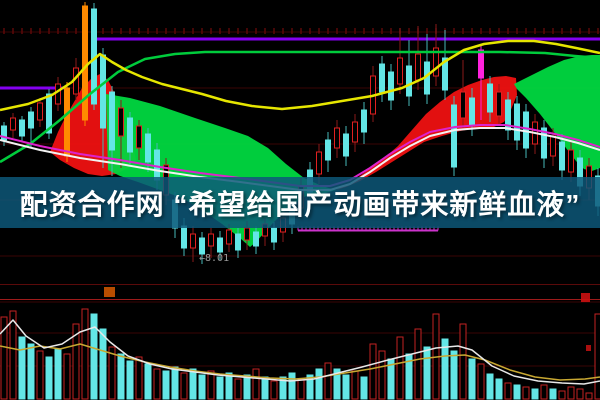 This screenshot has height=400, width=600. I want to click on watermark-glyph-right, so click(585, 297).